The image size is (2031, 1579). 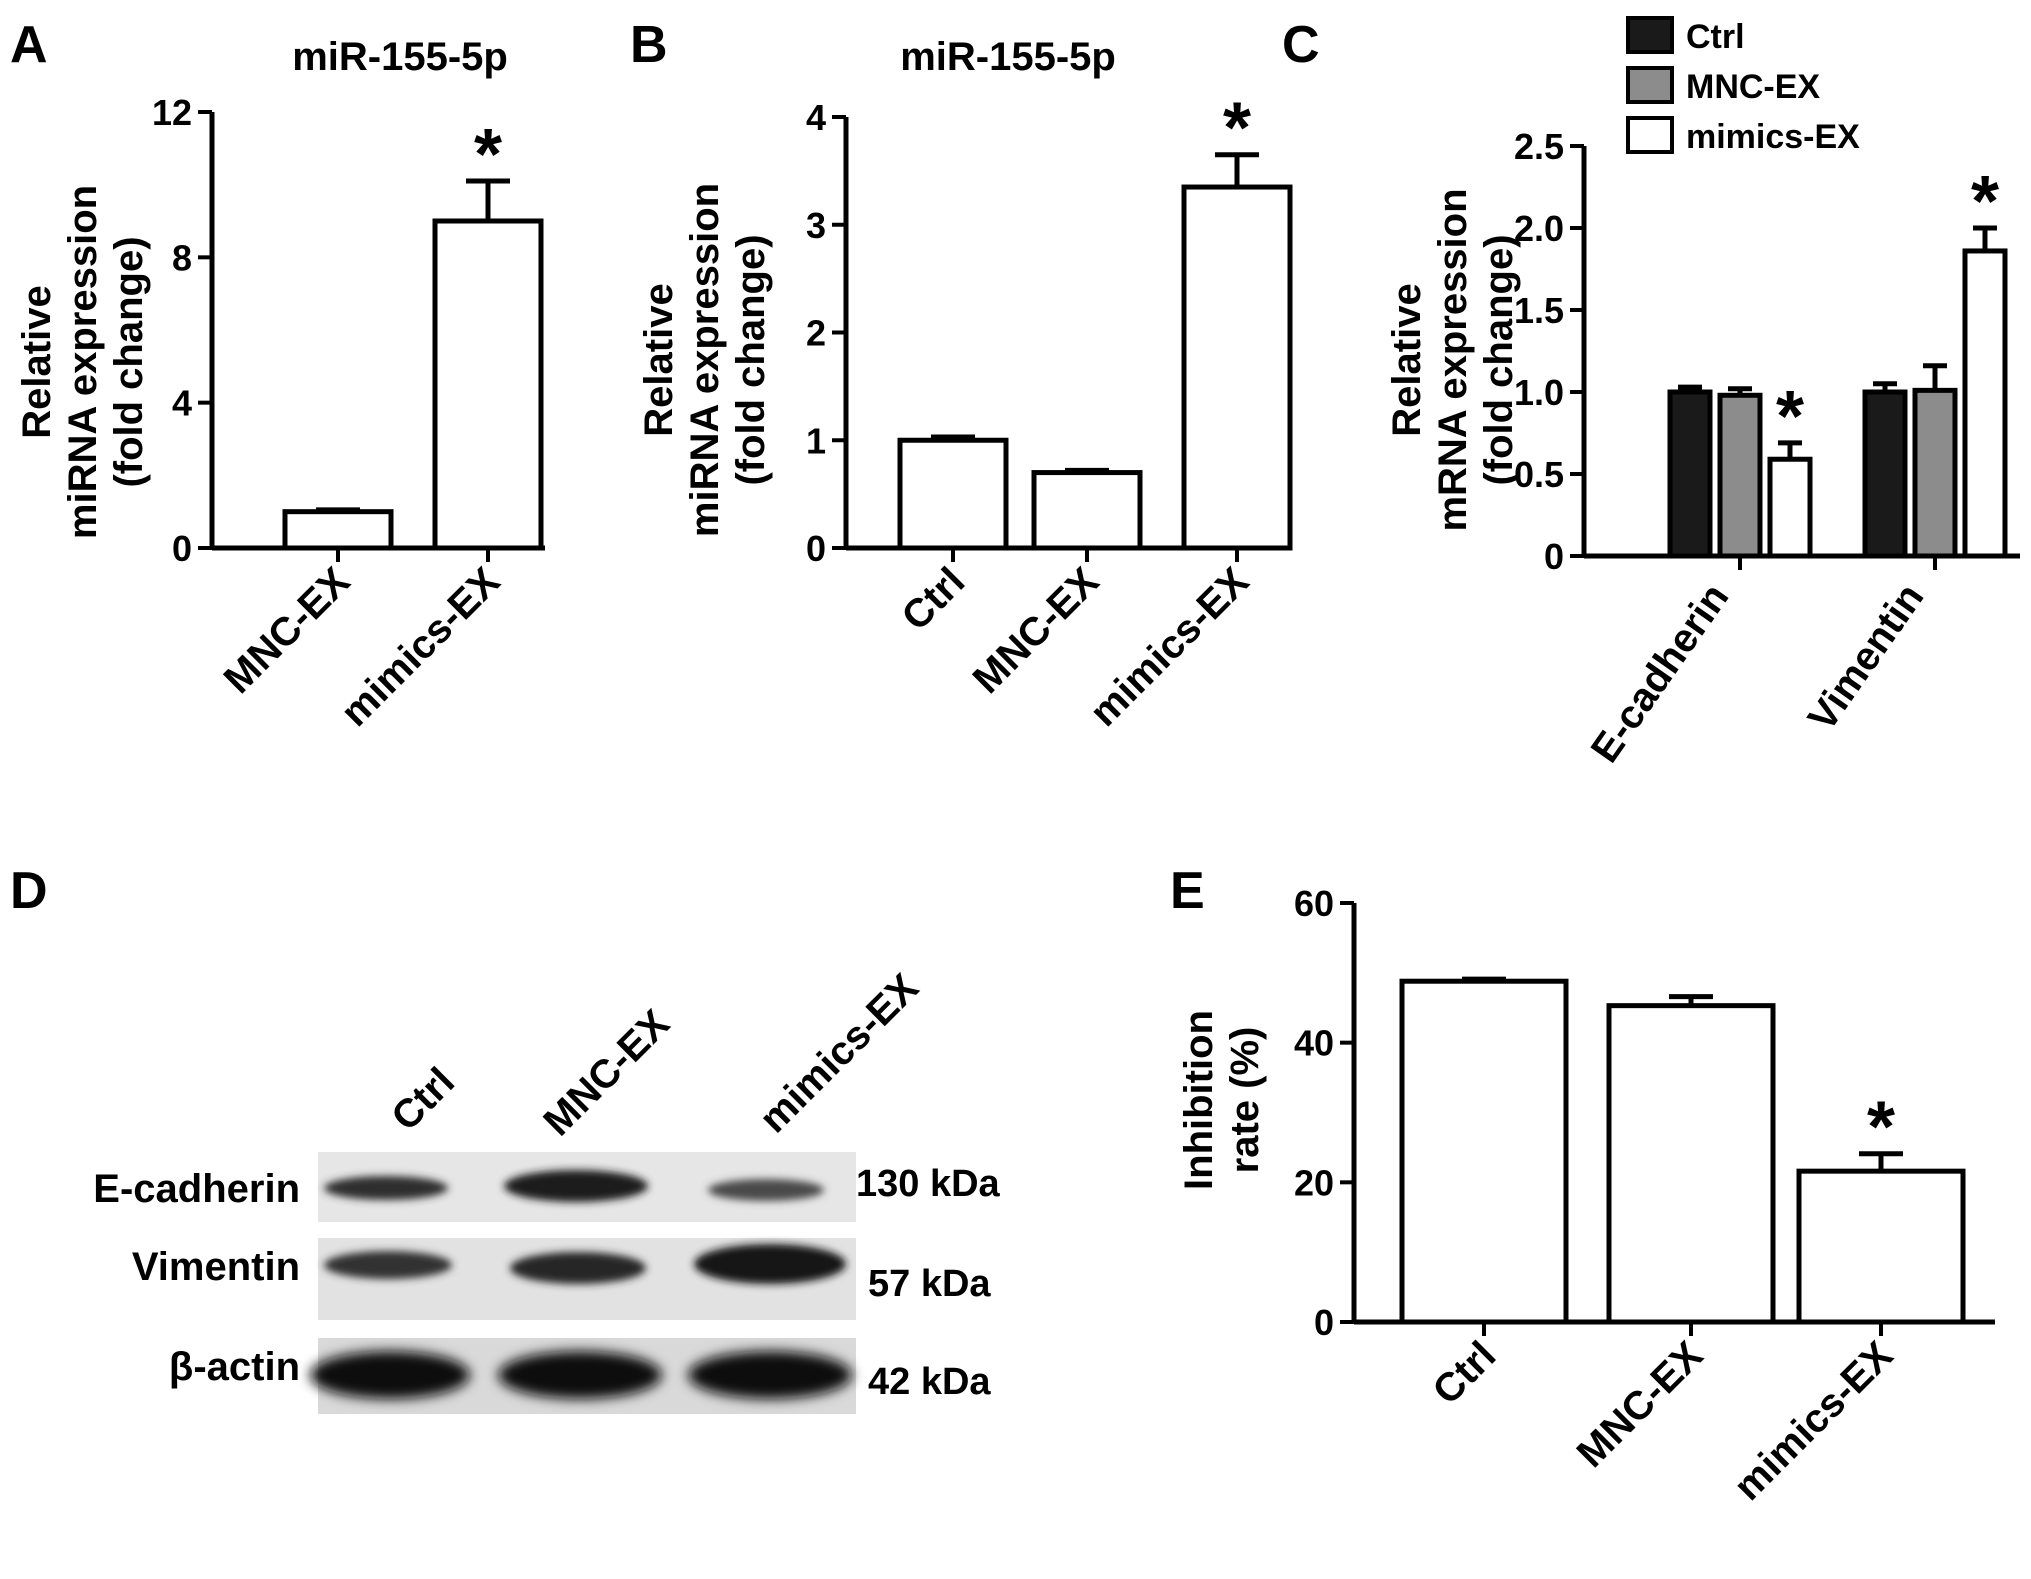 What do you see at coordinates (1539, 146) in the screenshot?
I see `y-tick-label: 2.5` at bounding box center [1539, 146].